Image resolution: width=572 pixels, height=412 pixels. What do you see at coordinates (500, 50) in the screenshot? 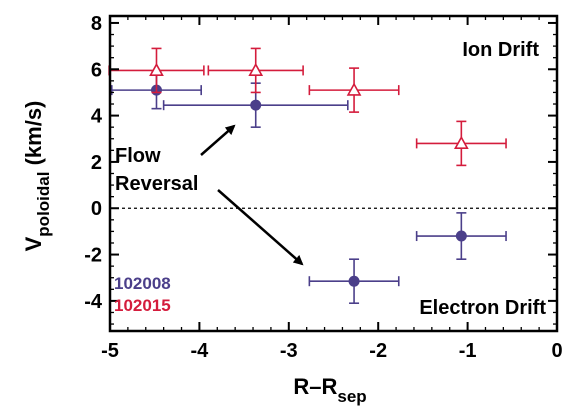
I see `ion-drift-label: Ion Drift` at bounding box center [500, 50].